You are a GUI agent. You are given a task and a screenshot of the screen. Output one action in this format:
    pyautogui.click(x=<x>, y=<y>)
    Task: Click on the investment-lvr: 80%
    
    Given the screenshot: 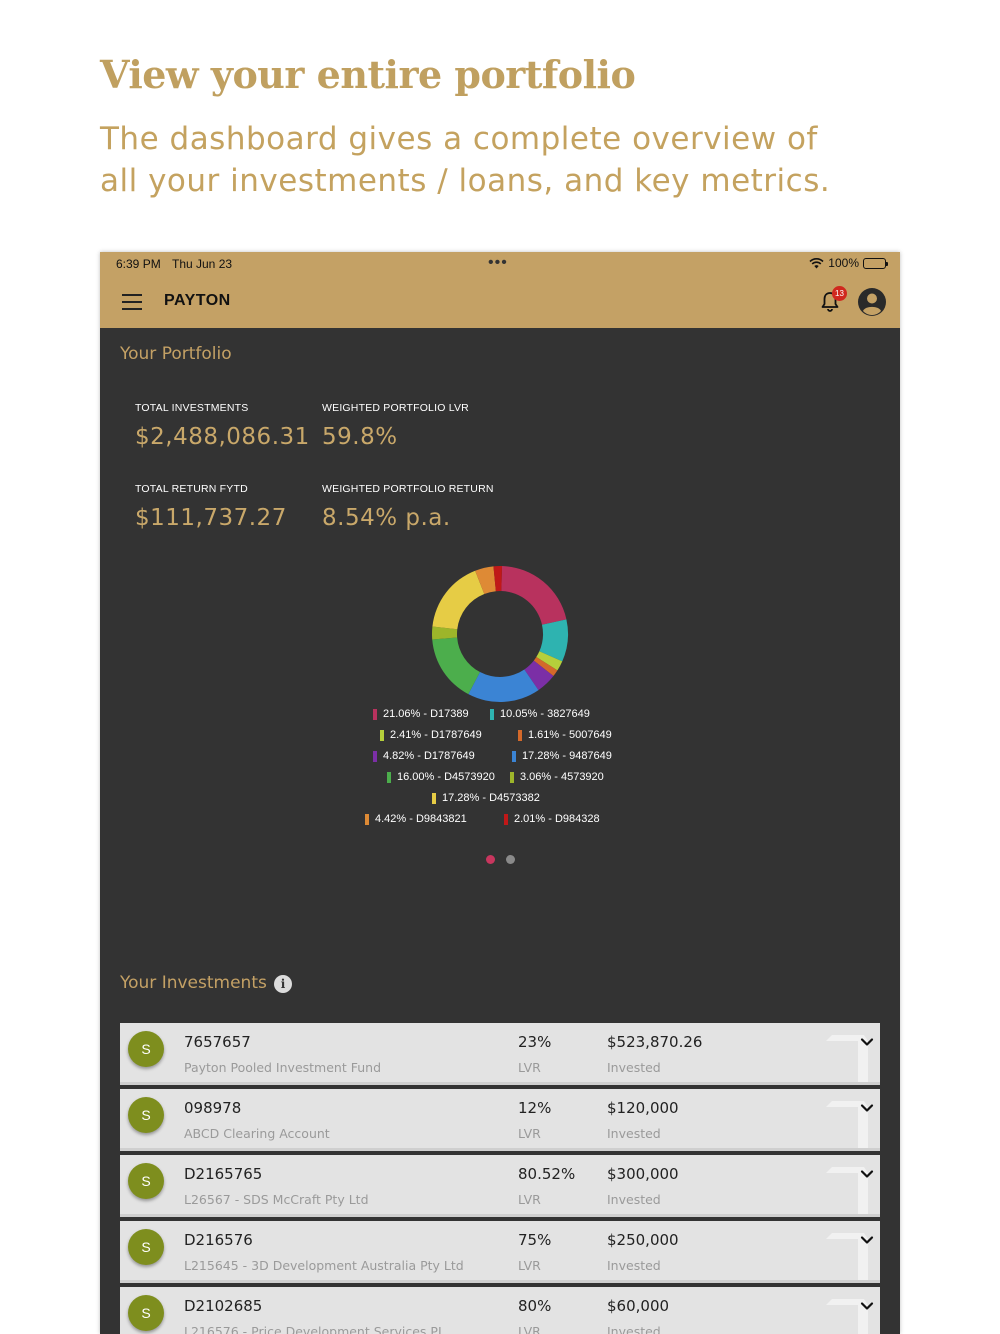 What is the action you would take?
    pyautogui.click(x=535, y=1306)
    